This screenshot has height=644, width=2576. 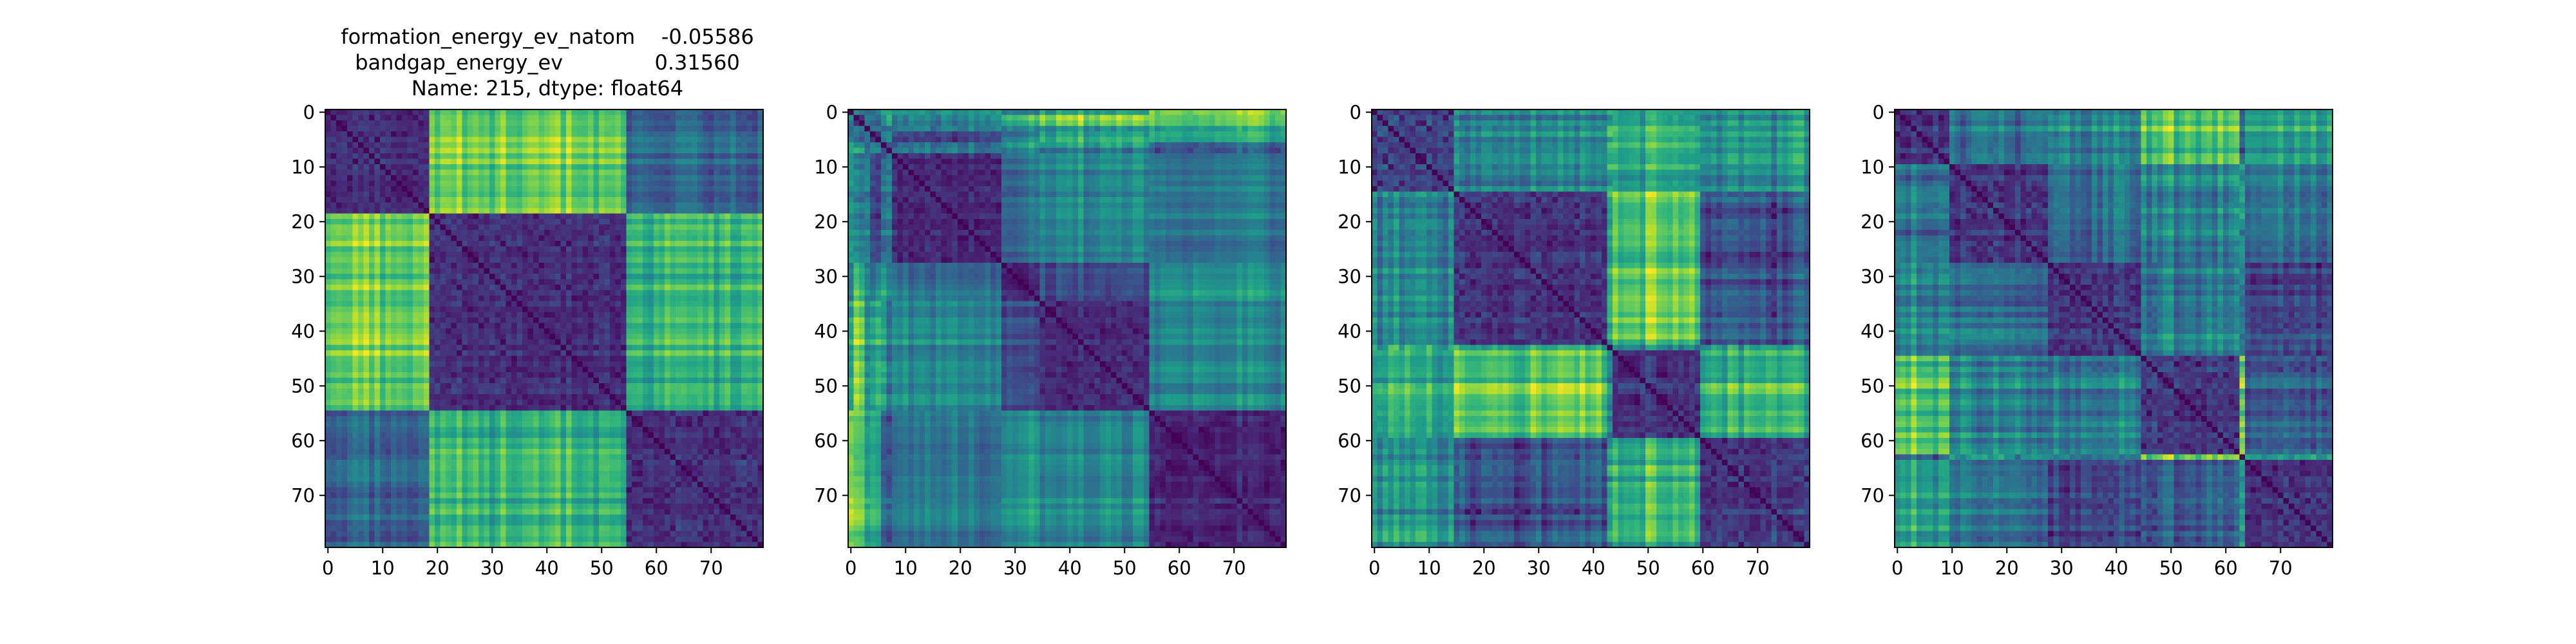 What do you see at coordinates (547, 62) in the screenshot?
I see `figure-title-line-2: bandgap_energy_ev 0.31560` at bounding box center [547, 62].